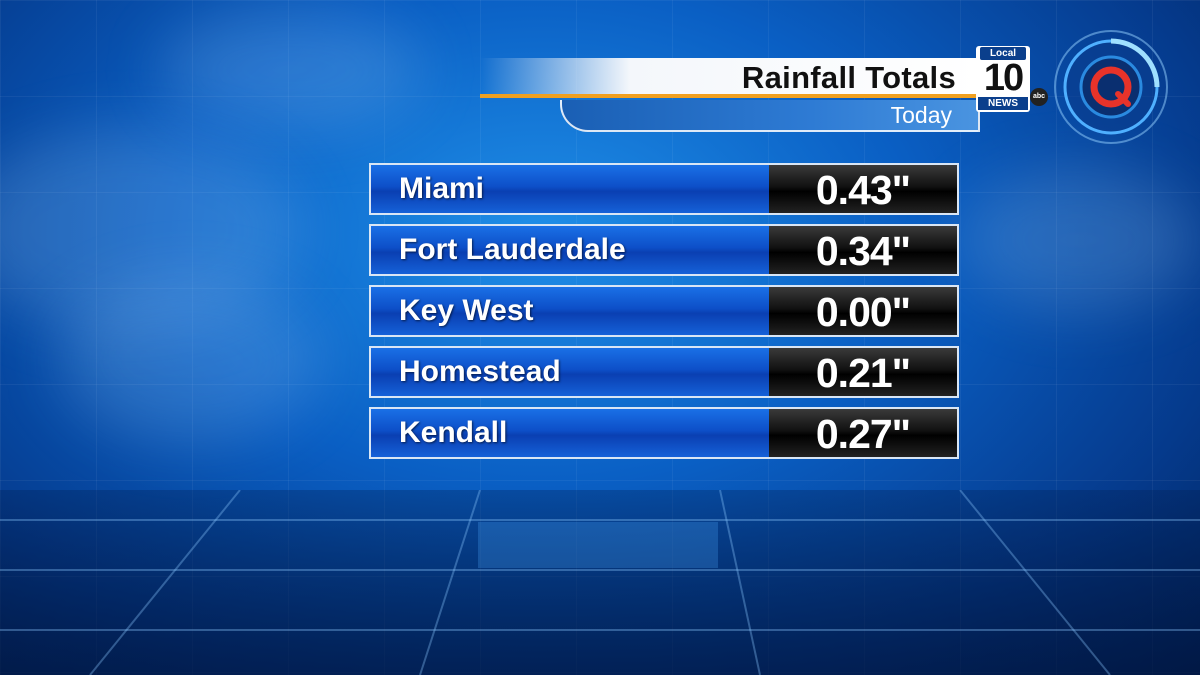  I want to click on rainfall-value: 0.21", so click(863, 373).